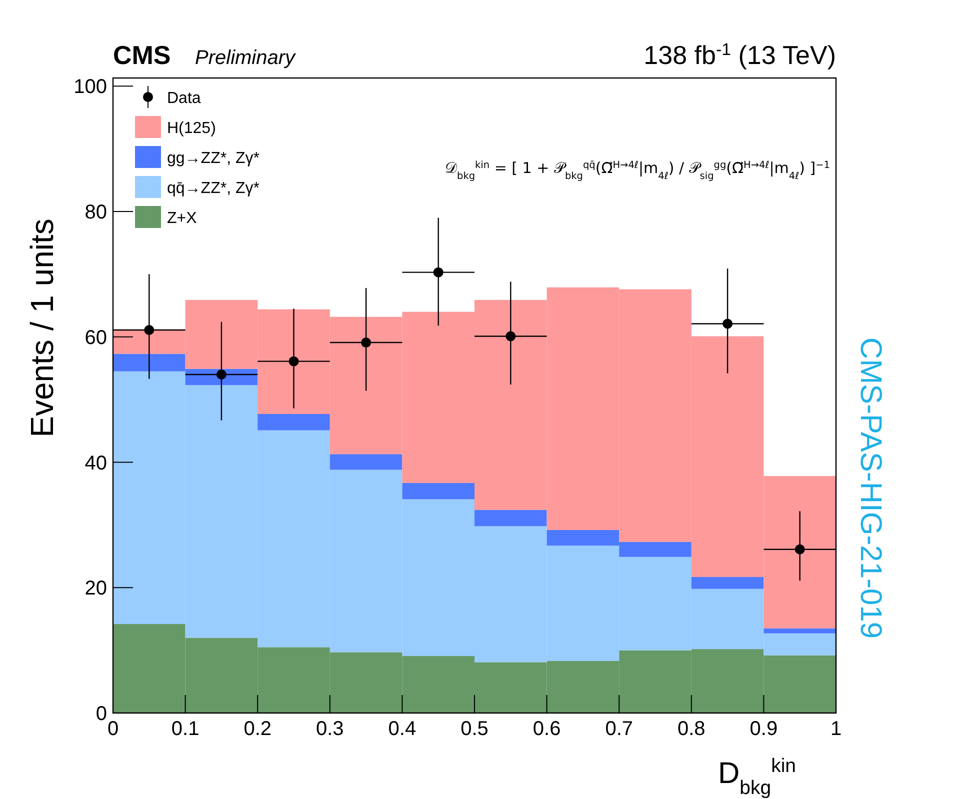  What do you see at coordinates (142, 55) in the screenshot?
I see `chart-title: CMS` at bounding box center [142, 55].